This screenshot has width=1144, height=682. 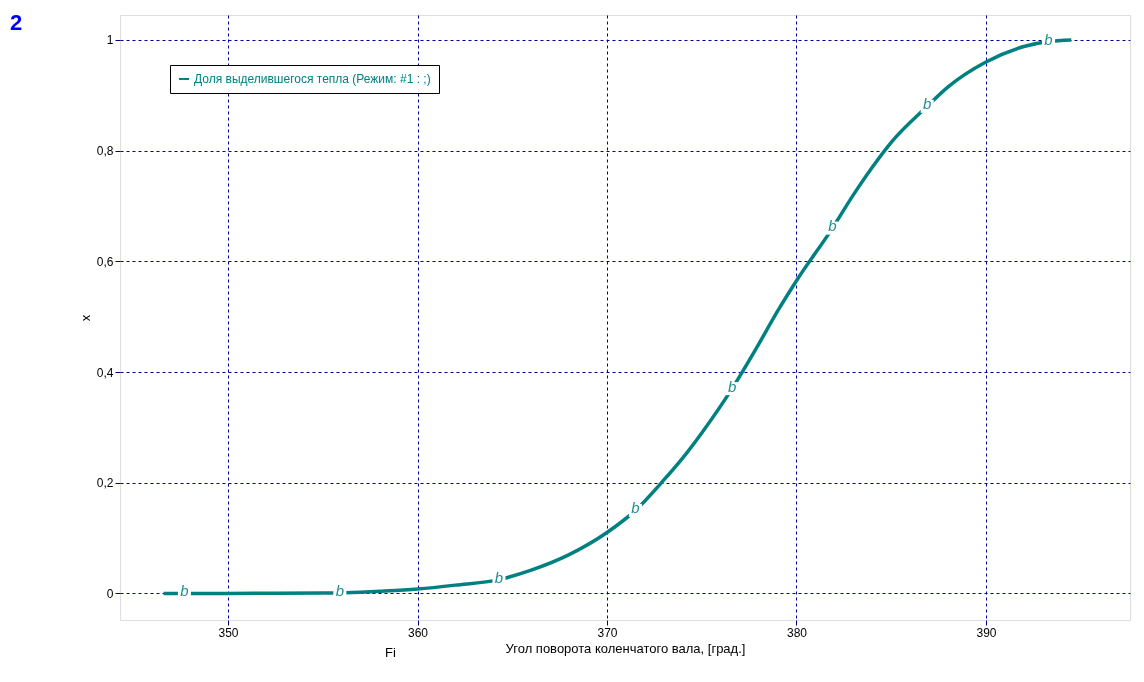 What do you see at coordinates (105, 151) in the screenshot?
I see `y-tick-label: 0,8` at bounding box center [105, 151].